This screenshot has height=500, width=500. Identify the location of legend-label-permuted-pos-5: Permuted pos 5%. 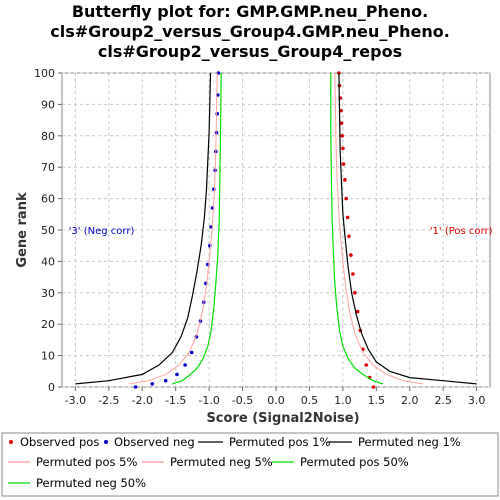
(86, 462).